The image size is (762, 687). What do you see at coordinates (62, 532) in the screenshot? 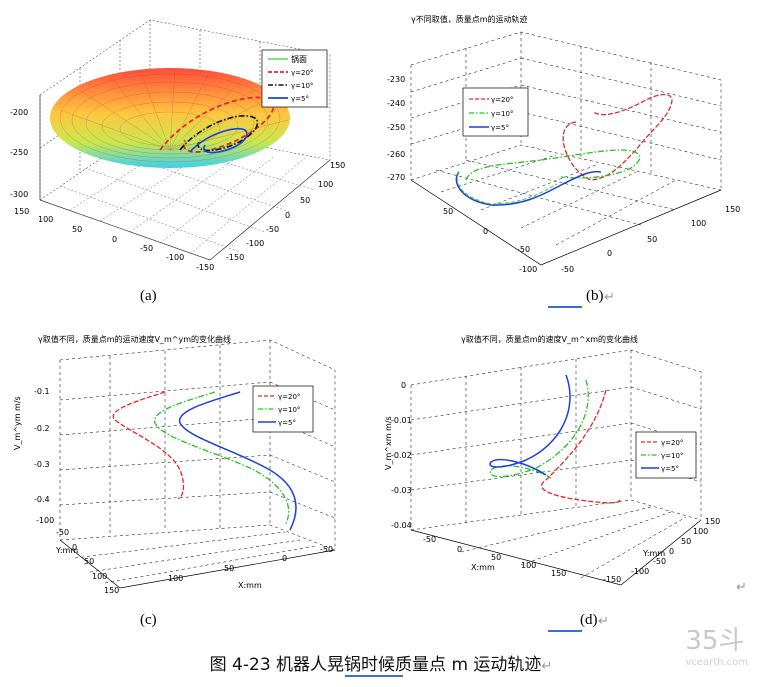
I see `tick-c-y-2: -50` at bounding box center [62, 532].